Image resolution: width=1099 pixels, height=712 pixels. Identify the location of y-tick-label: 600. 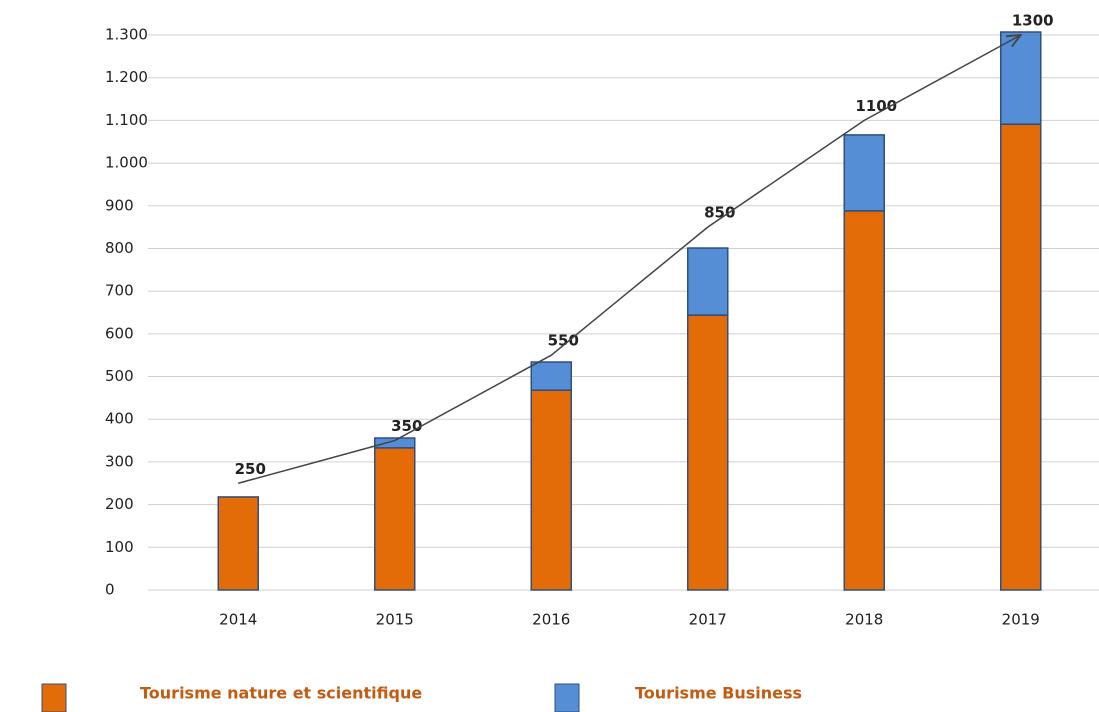
(119, 333).